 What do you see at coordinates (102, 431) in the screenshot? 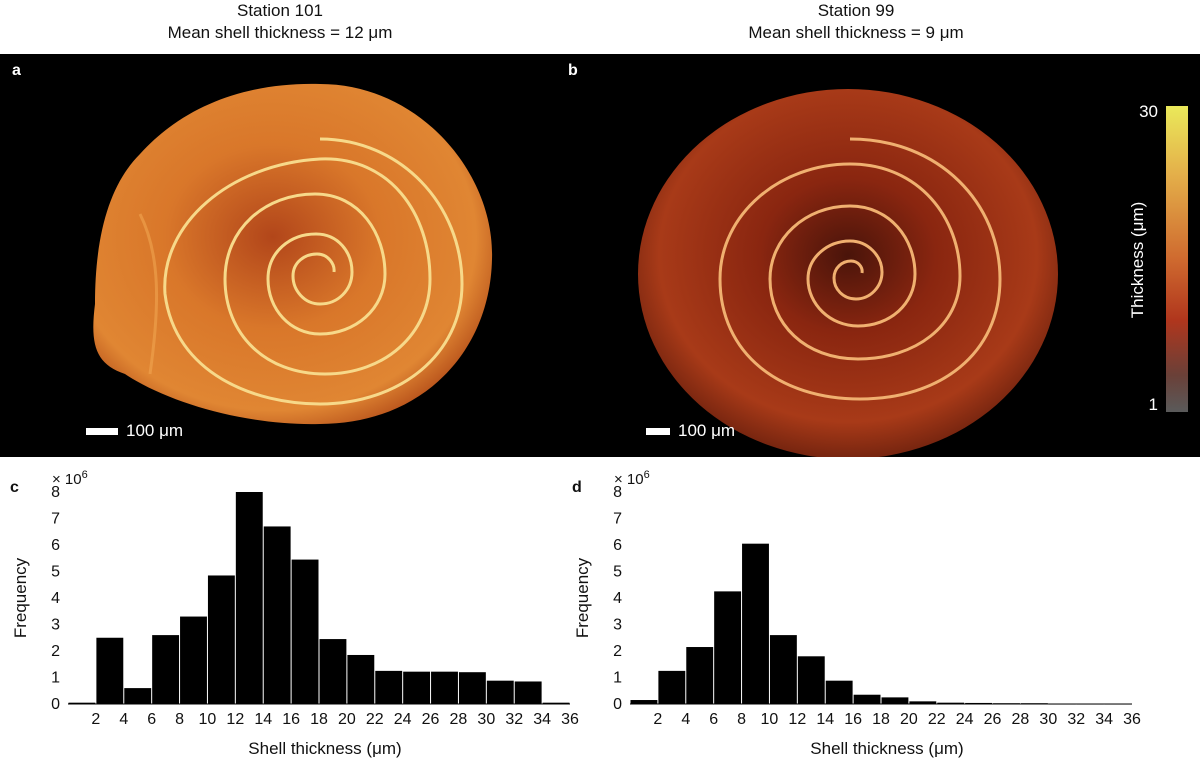
I see `scale-bar-a-line` at bounding box center [102, 431].